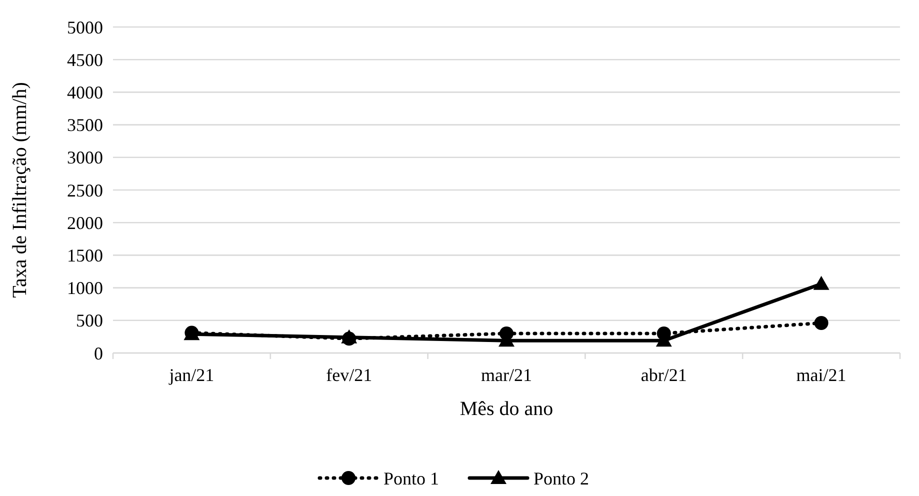 The width and height of the screenshot is (919, 496). I want to click on legend-label: Ponto 2, so click(562, 478).